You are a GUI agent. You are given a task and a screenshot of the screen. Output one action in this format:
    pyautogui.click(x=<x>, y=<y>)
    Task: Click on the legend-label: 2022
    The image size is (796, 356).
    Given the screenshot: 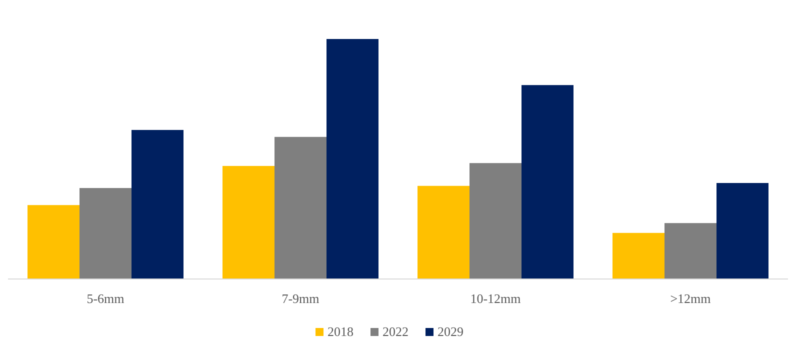 What is the action you would take?
    pyautogui.click(x=395, y=331)
    